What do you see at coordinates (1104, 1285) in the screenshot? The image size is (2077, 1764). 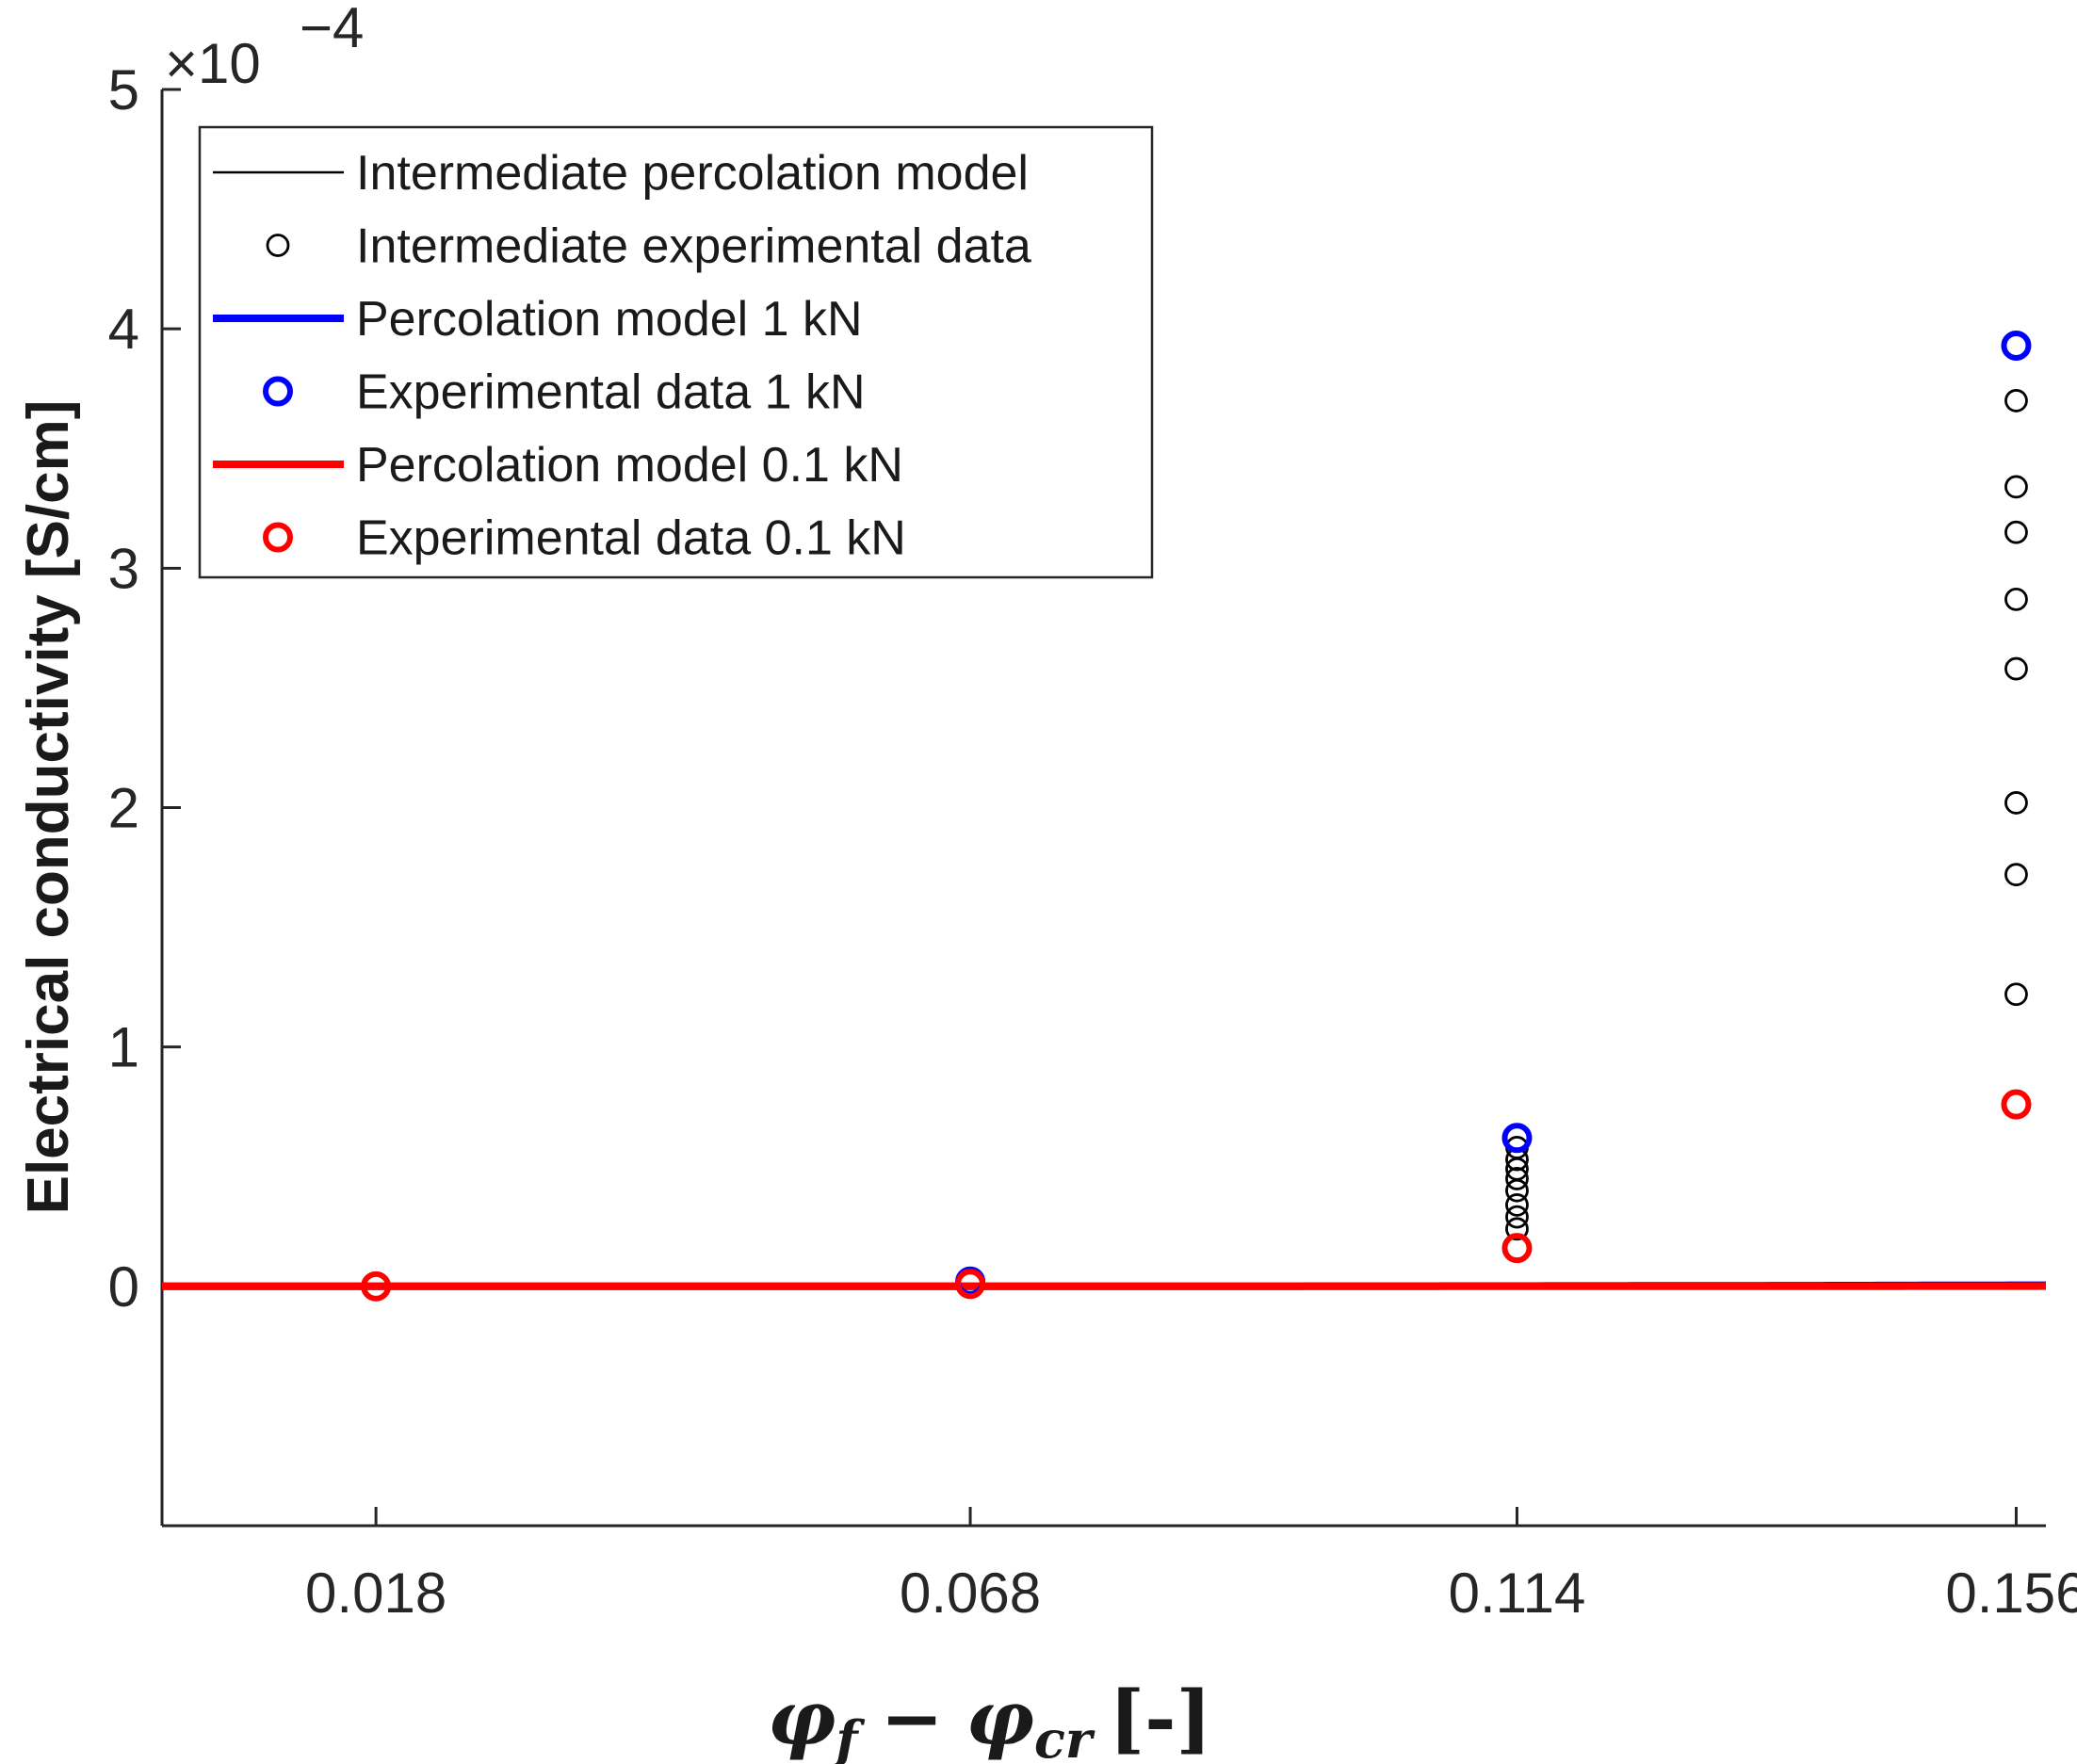 I see `curves` at bounding box center [1104, 1285].